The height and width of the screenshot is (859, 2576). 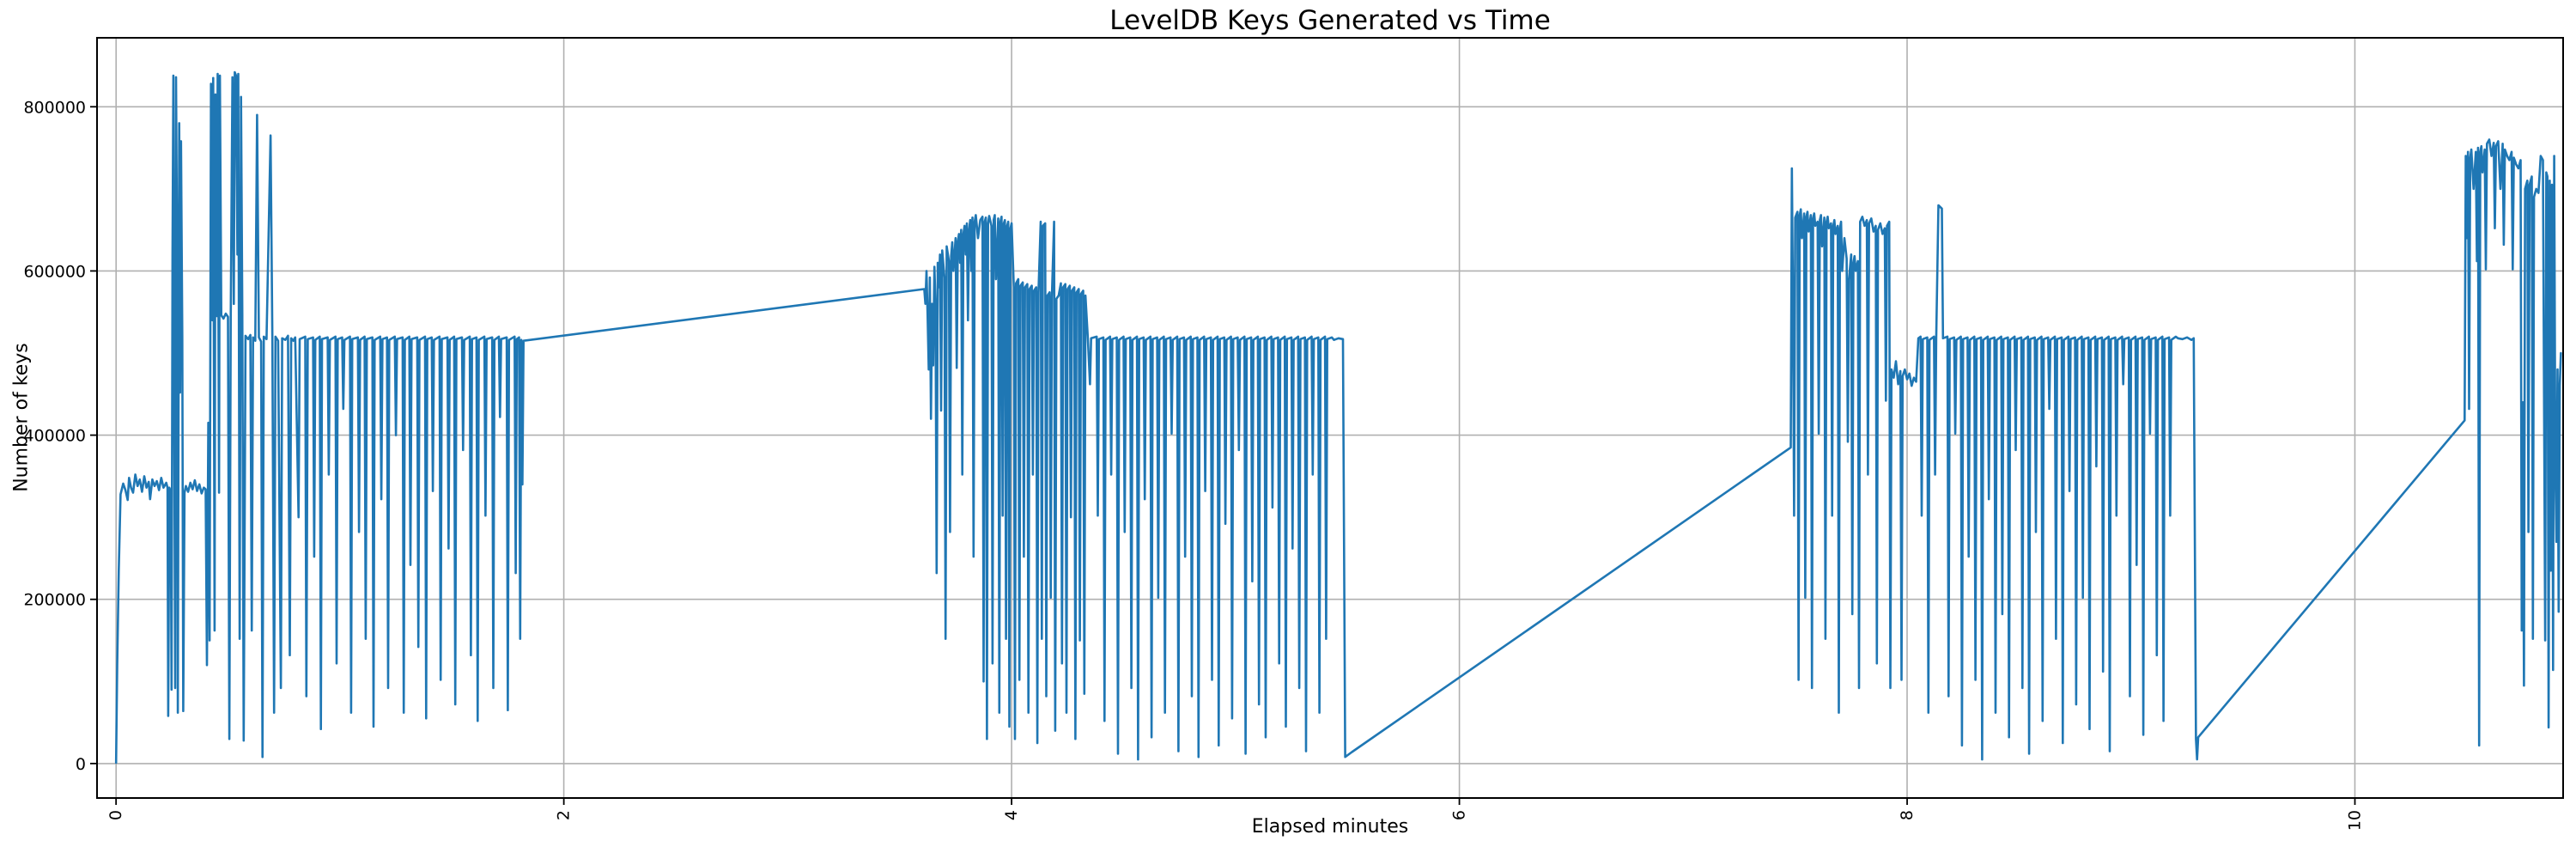 I want to click on x-tick-label: 4, so click(x=1012, y=815).